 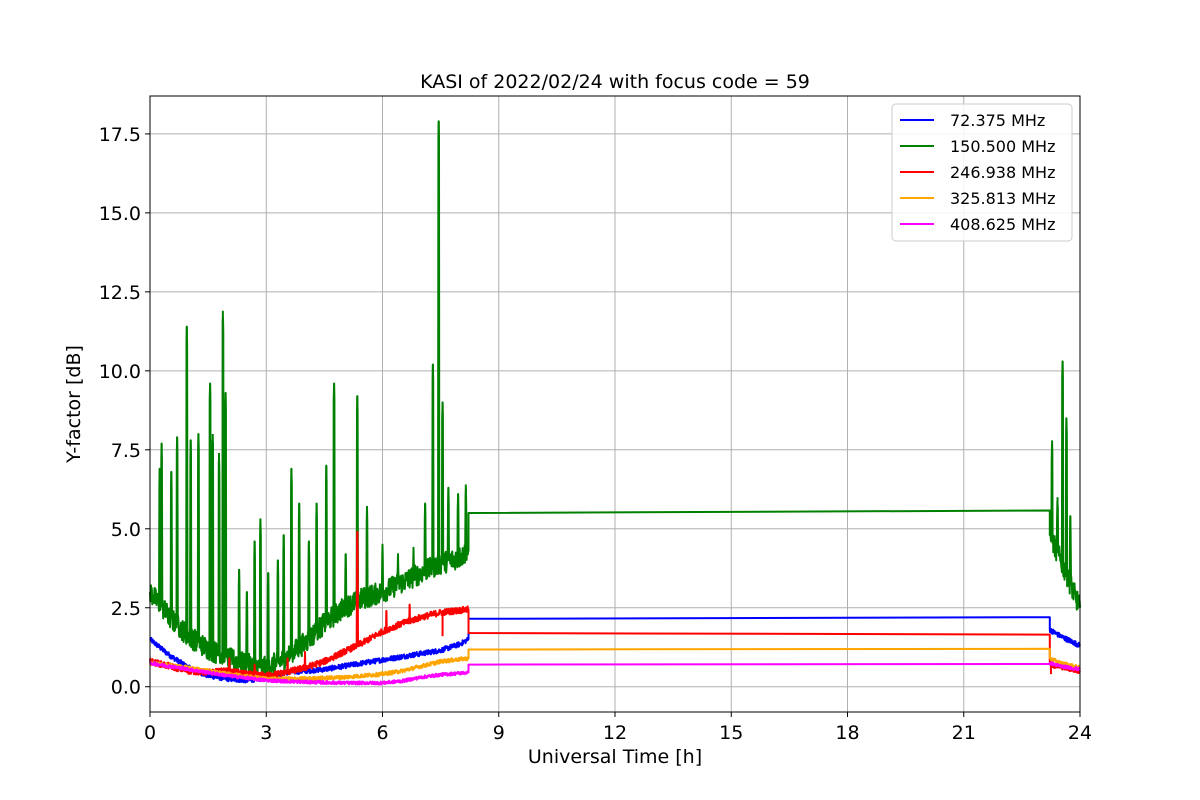 I want to click on x-tick-label: 3, so click(x=266, y=733).